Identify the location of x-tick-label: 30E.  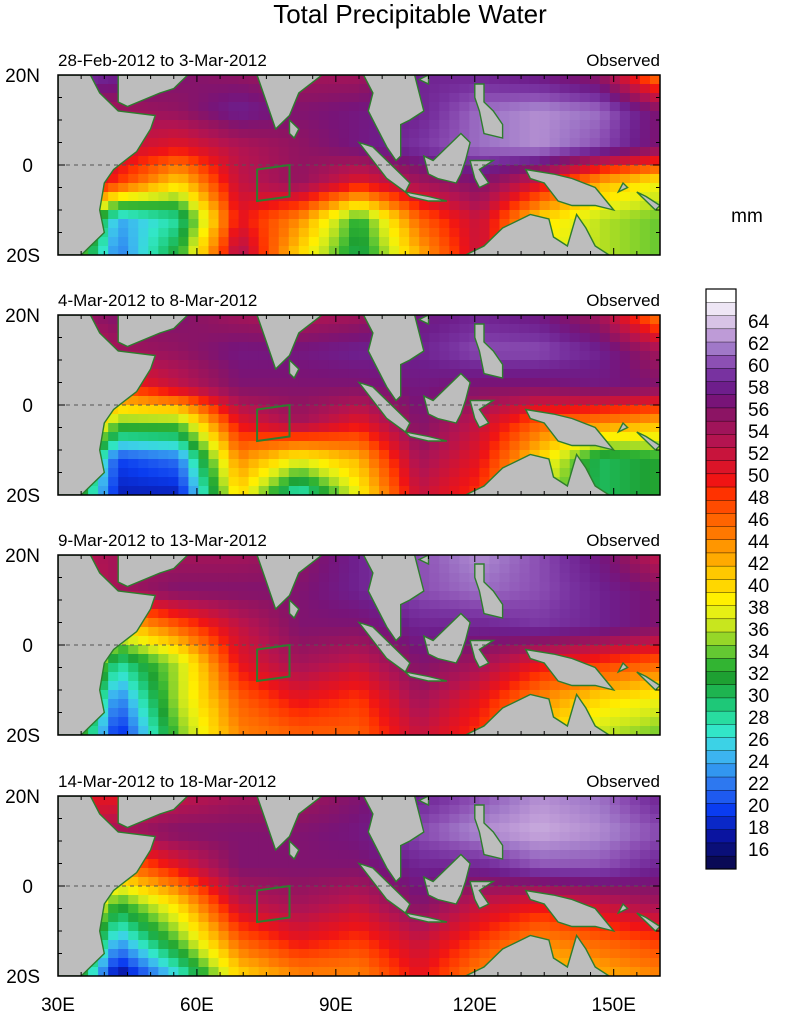
(58, 1005).